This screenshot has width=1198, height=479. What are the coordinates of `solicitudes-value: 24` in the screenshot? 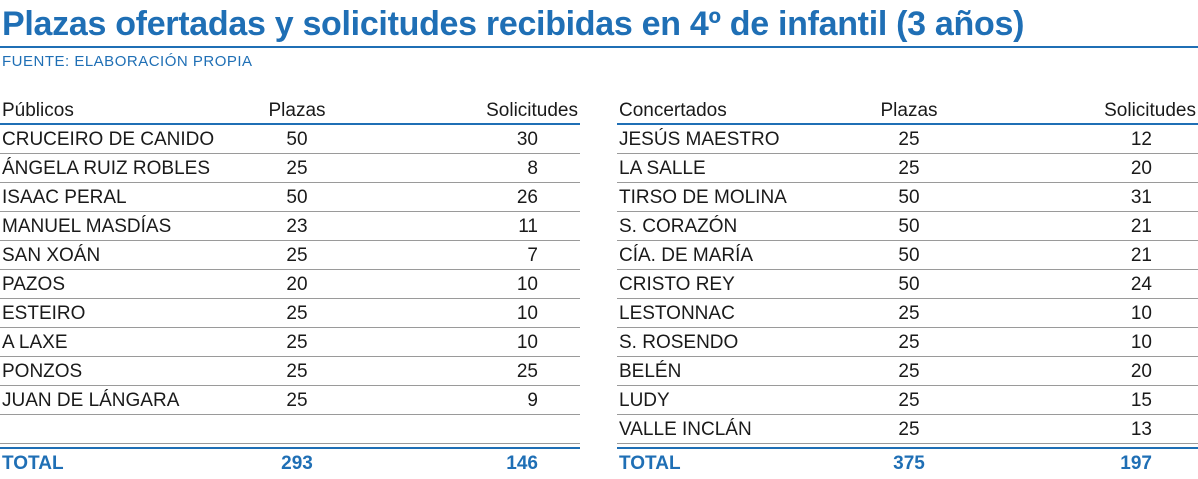 It's located at (1141, 284).